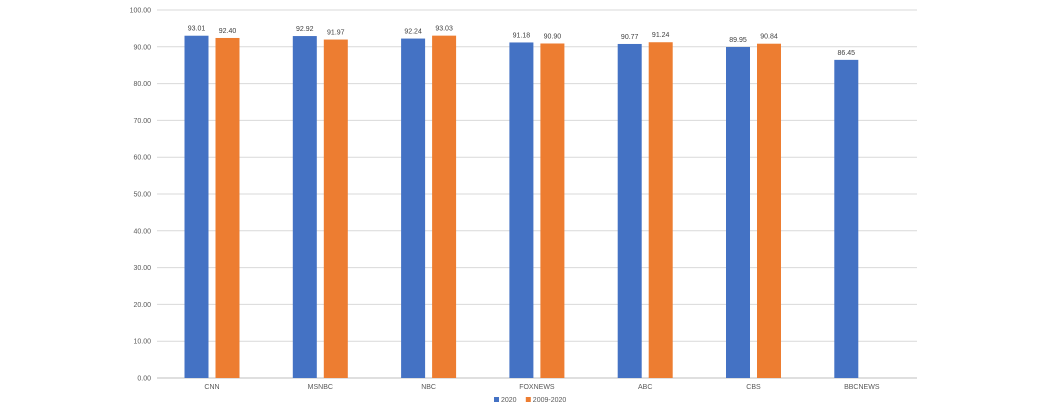  What do you see at coordinates (847, 53) in the screenshot?
I see `data-label: 86.45` at bounding box center [847, 53].